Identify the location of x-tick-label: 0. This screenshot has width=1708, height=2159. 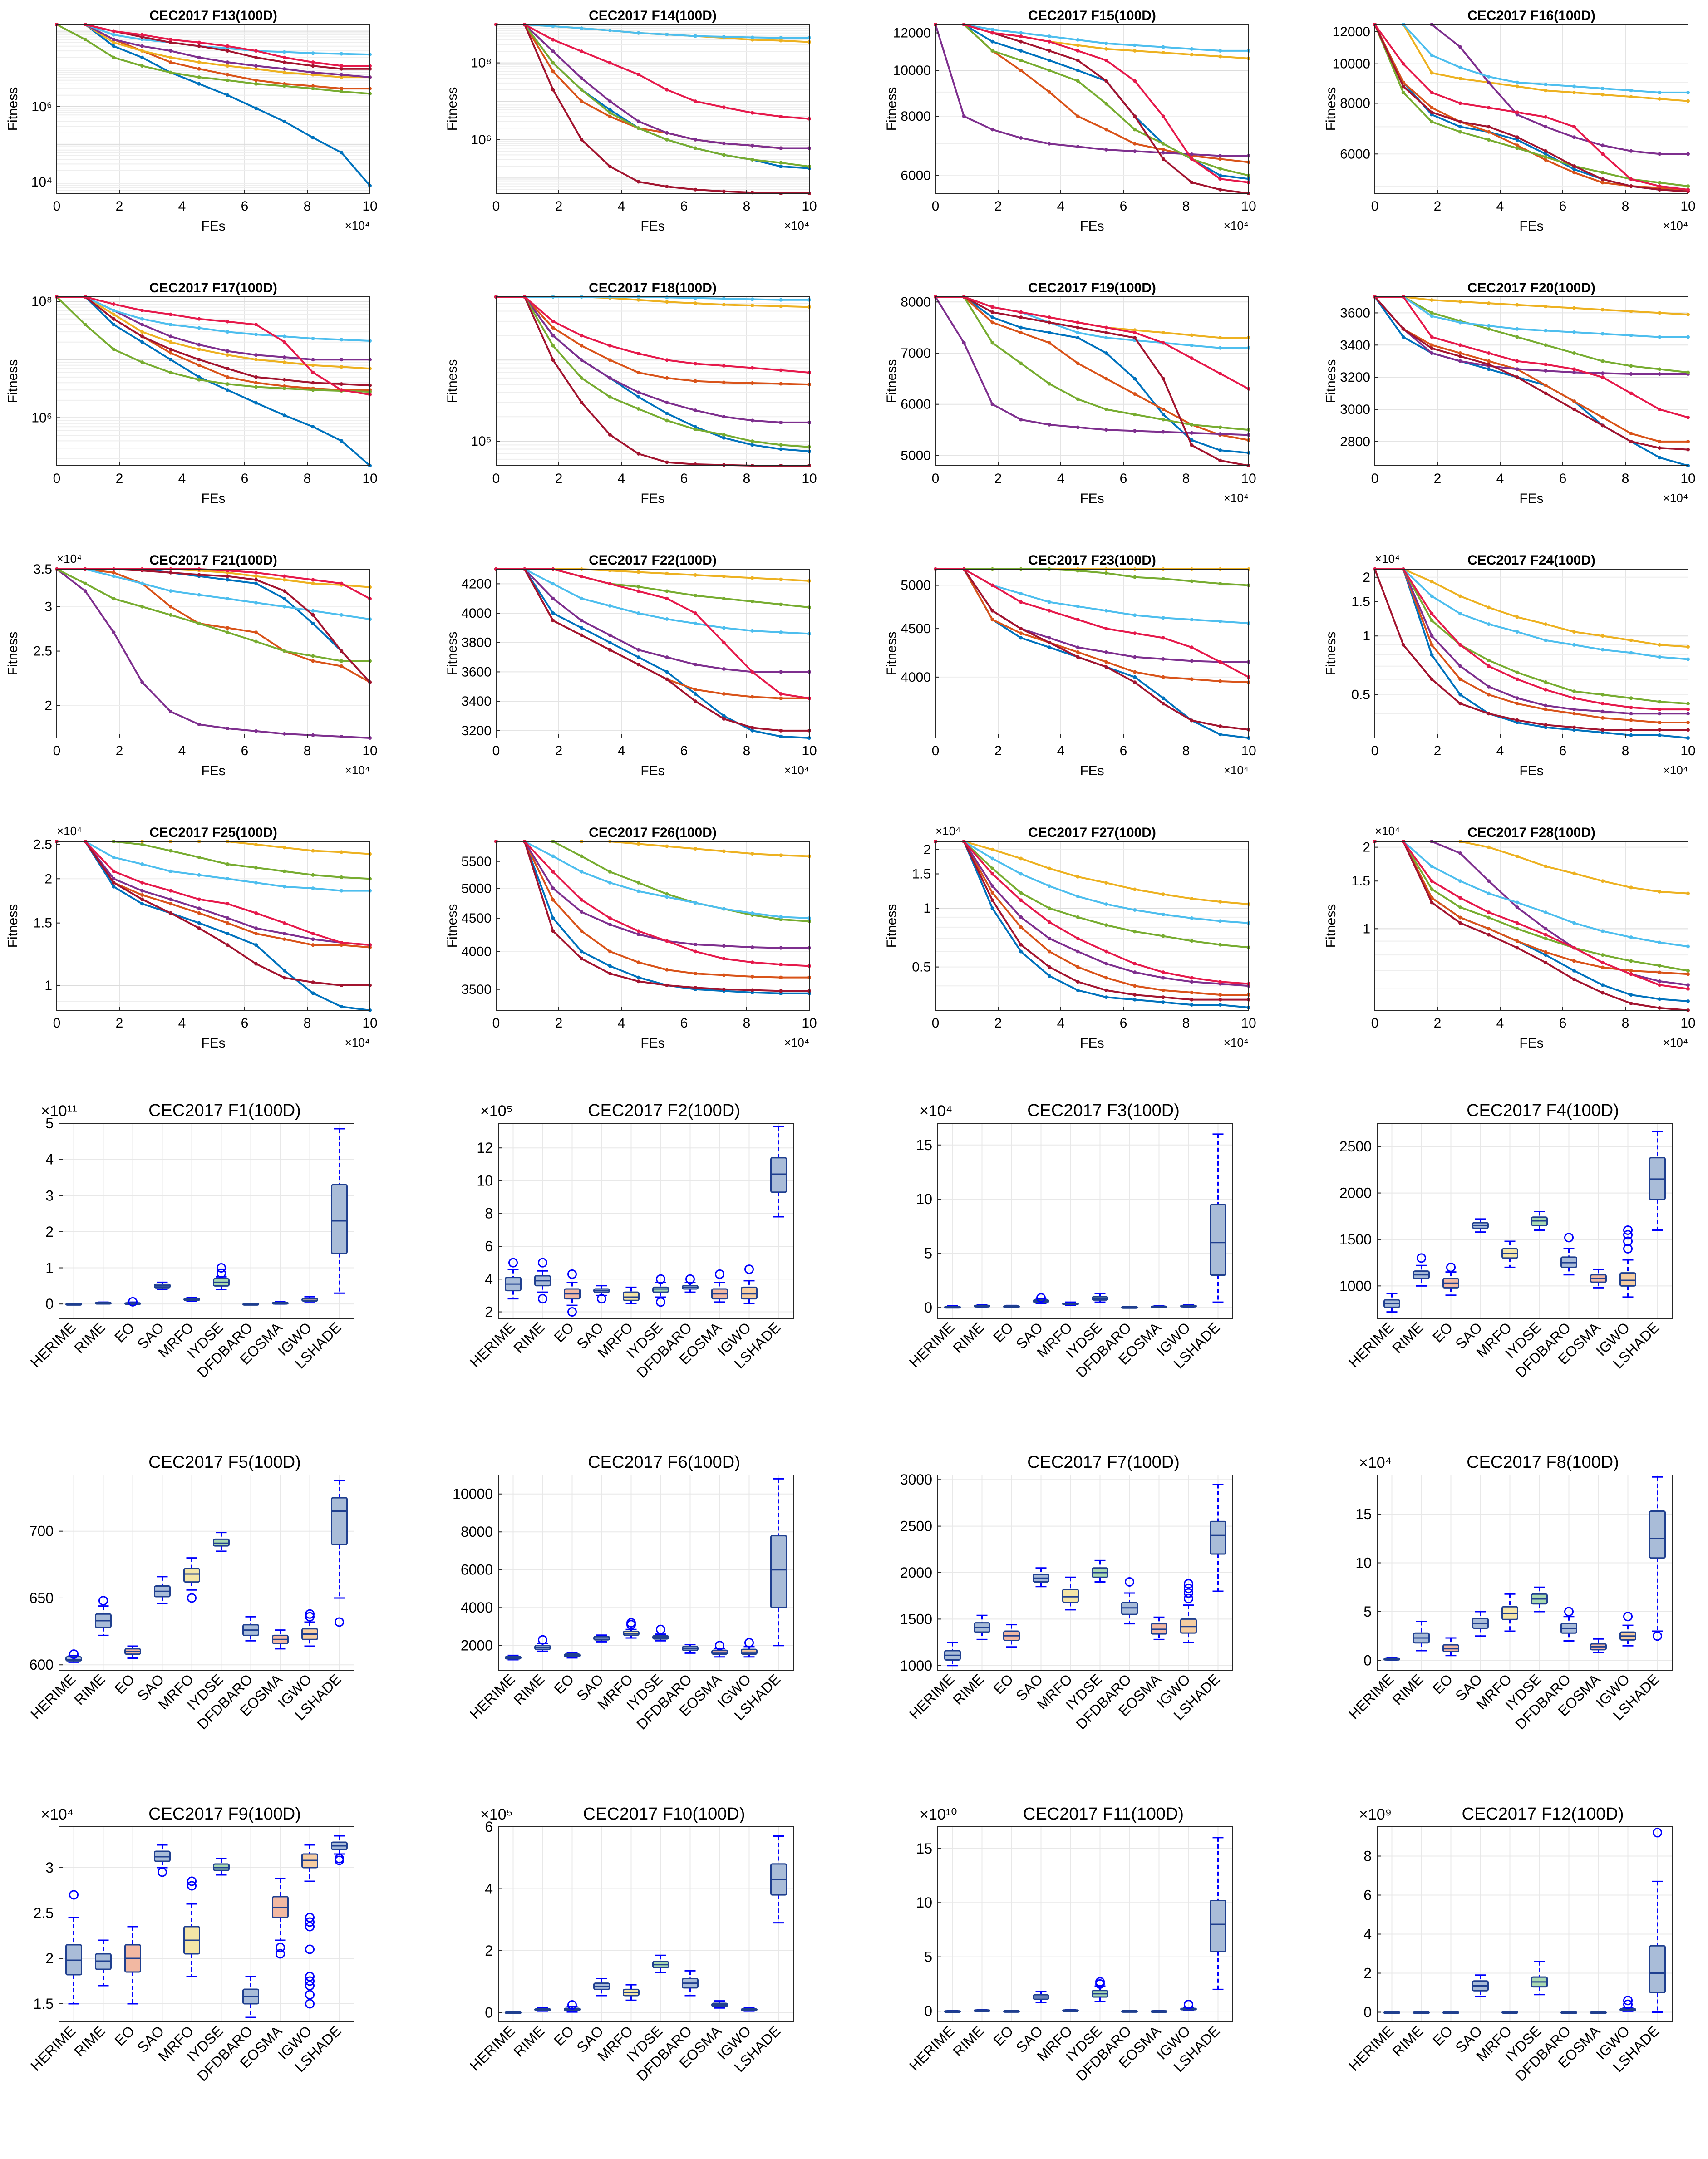
(1375, 750).